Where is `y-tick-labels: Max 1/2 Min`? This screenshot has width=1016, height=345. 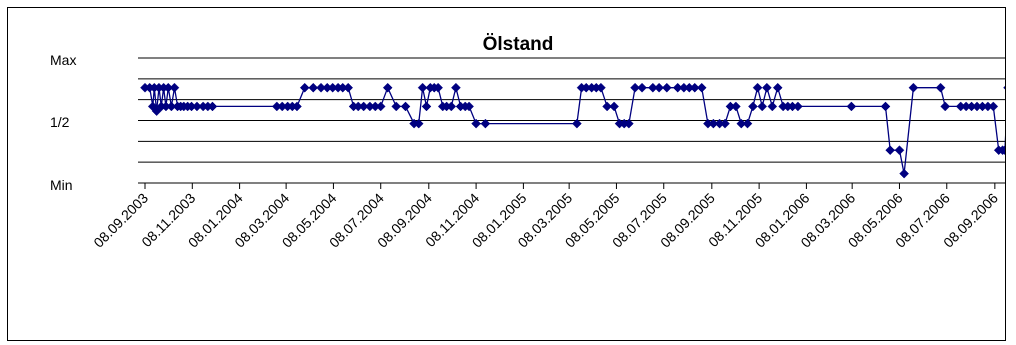 y-tick-labels: Max 1/2 Min is located at coordinates (63, 122).